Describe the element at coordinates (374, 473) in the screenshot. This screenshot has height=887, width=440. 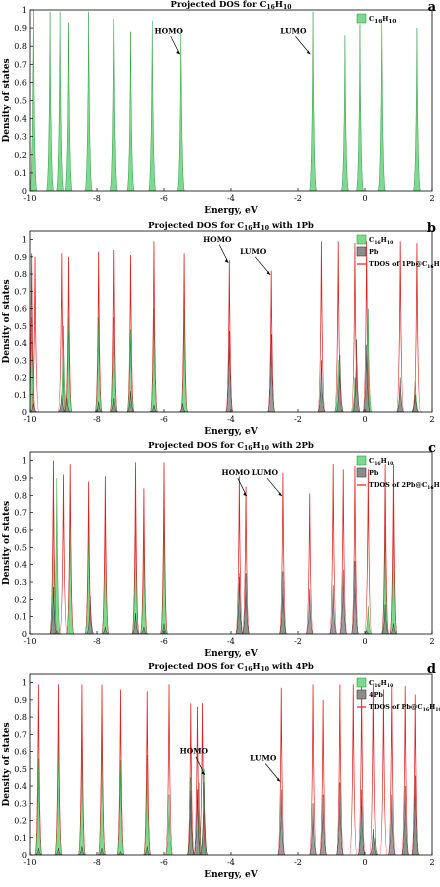
I see `legend-entry: Pb` at that location.